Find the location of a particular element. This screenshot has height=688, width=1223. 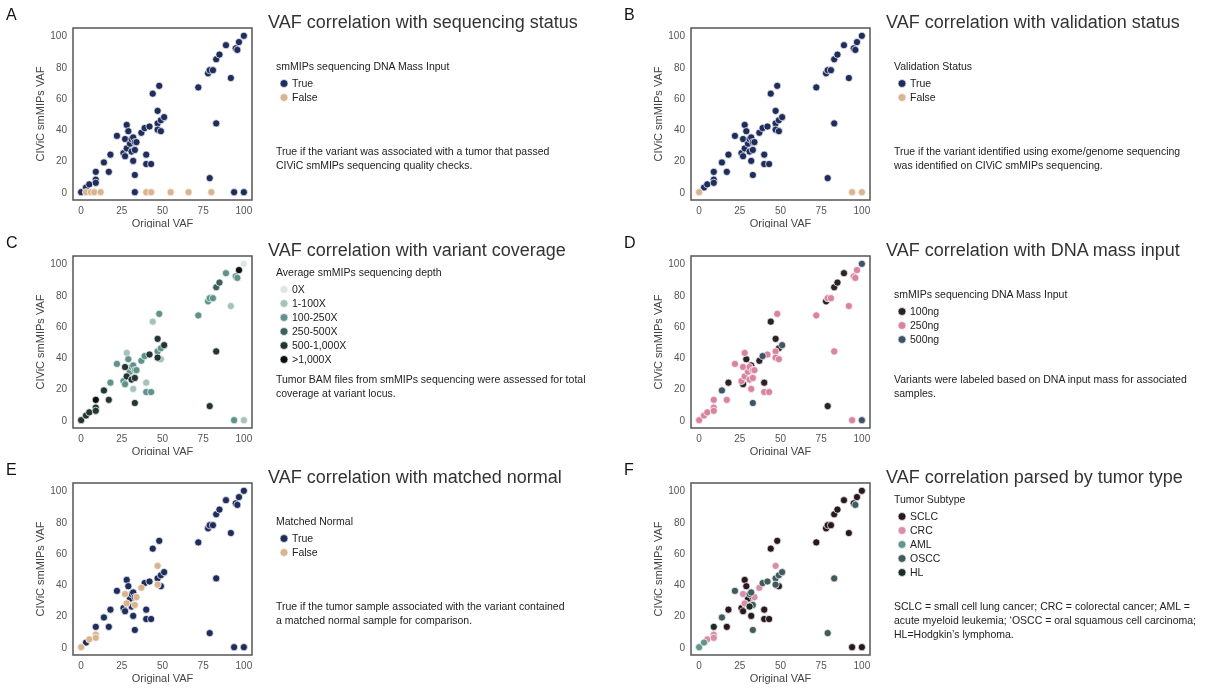

legend-label: SCLC is located at coordinates (924, 516).